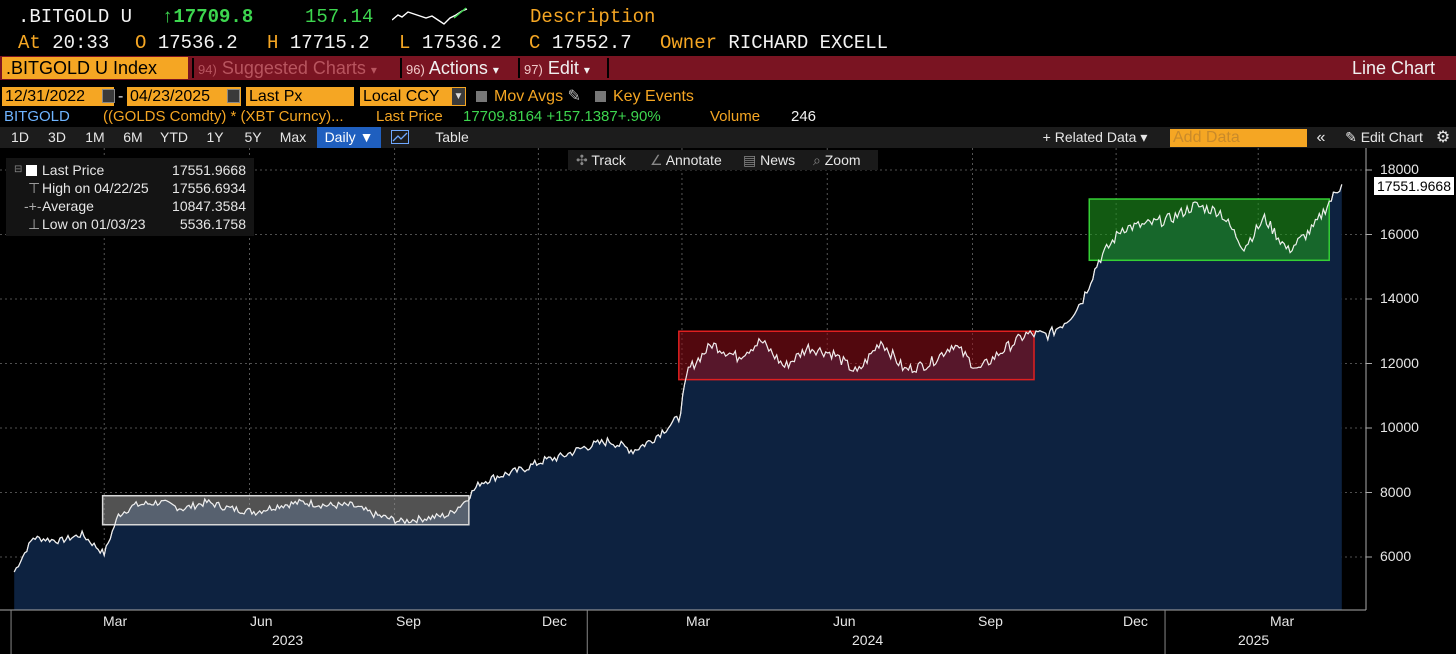 The image size is (1456, 654). I want to click on mov-avgs-checkbox, so click(481, 96).